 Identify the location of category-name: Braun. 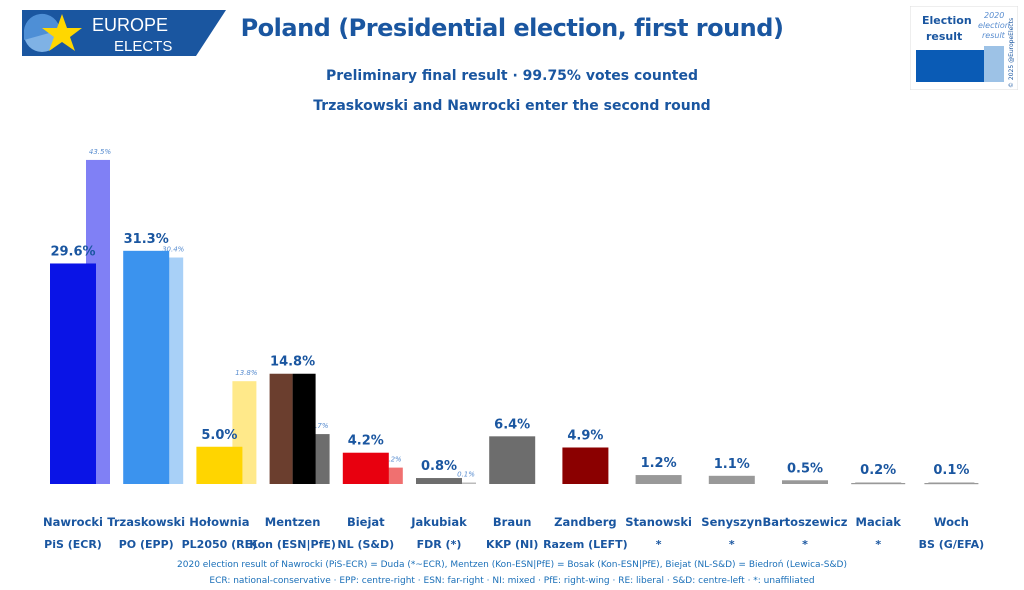
(512, 522).